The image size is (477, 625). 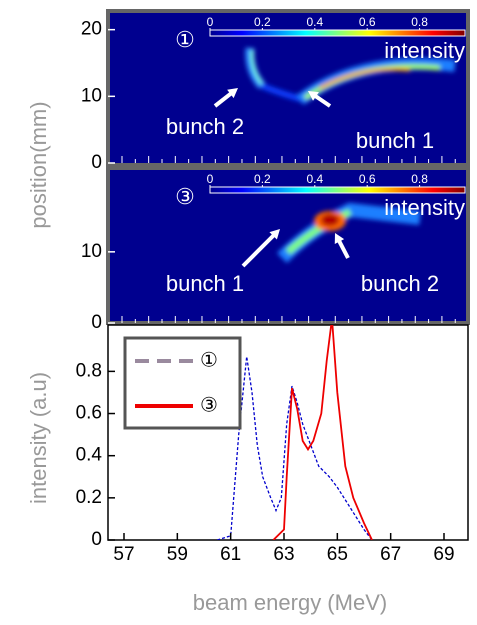 What do you see at coordinates (38, 438) in the screenshot?
I see `y-axis-label: intensity (a.u)` at bounding box center [38, 438].